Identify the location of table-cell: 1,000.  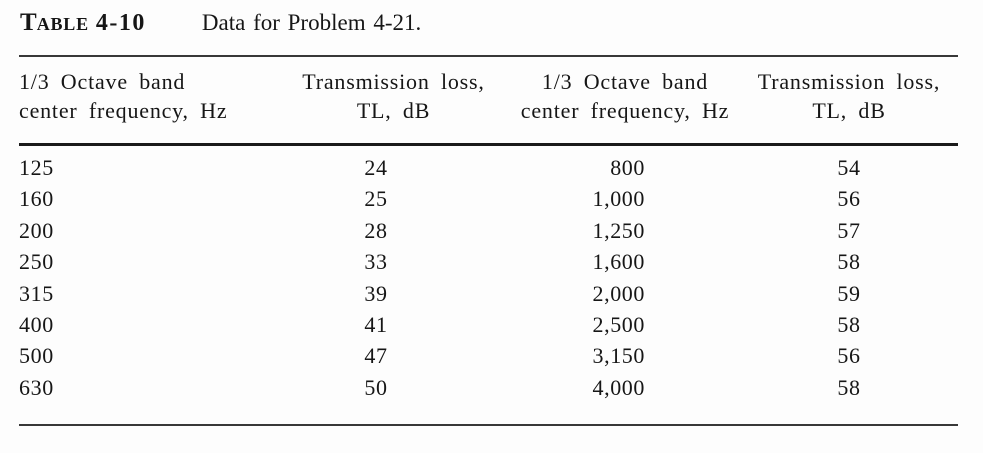
(618, 199).